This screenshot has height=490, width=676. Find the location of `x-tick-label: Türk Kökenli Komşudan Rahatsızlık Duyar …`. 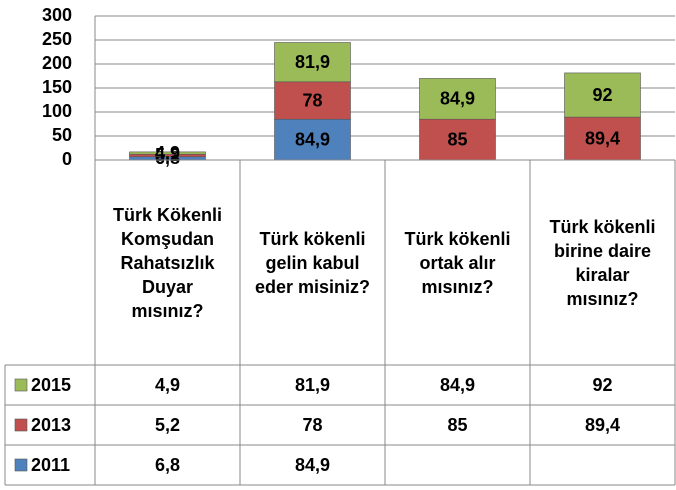

x-tick-label: Türk Kökenli Komşudan Rahatsızlık Duyar … is located at coordinates (167, 262).